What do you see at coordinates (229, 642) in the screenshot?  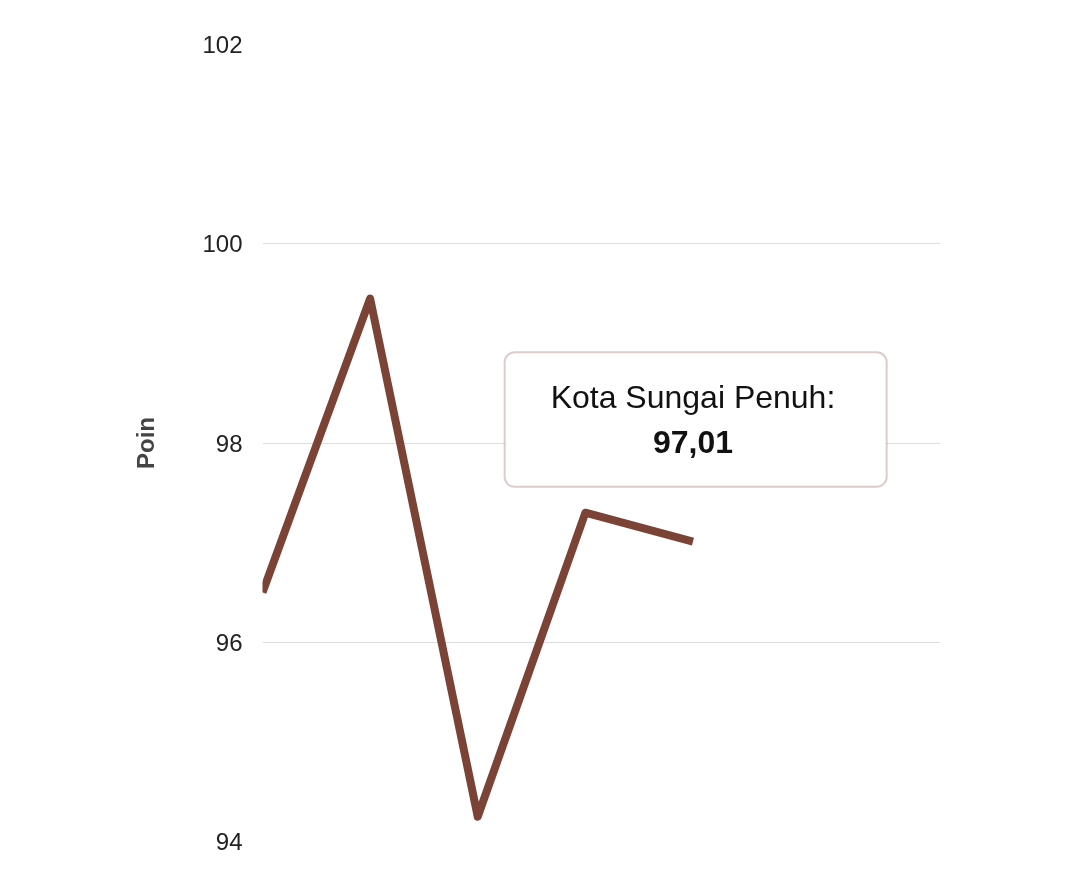 I see `y-tick-label: 96` at bounding box center [229, 642].